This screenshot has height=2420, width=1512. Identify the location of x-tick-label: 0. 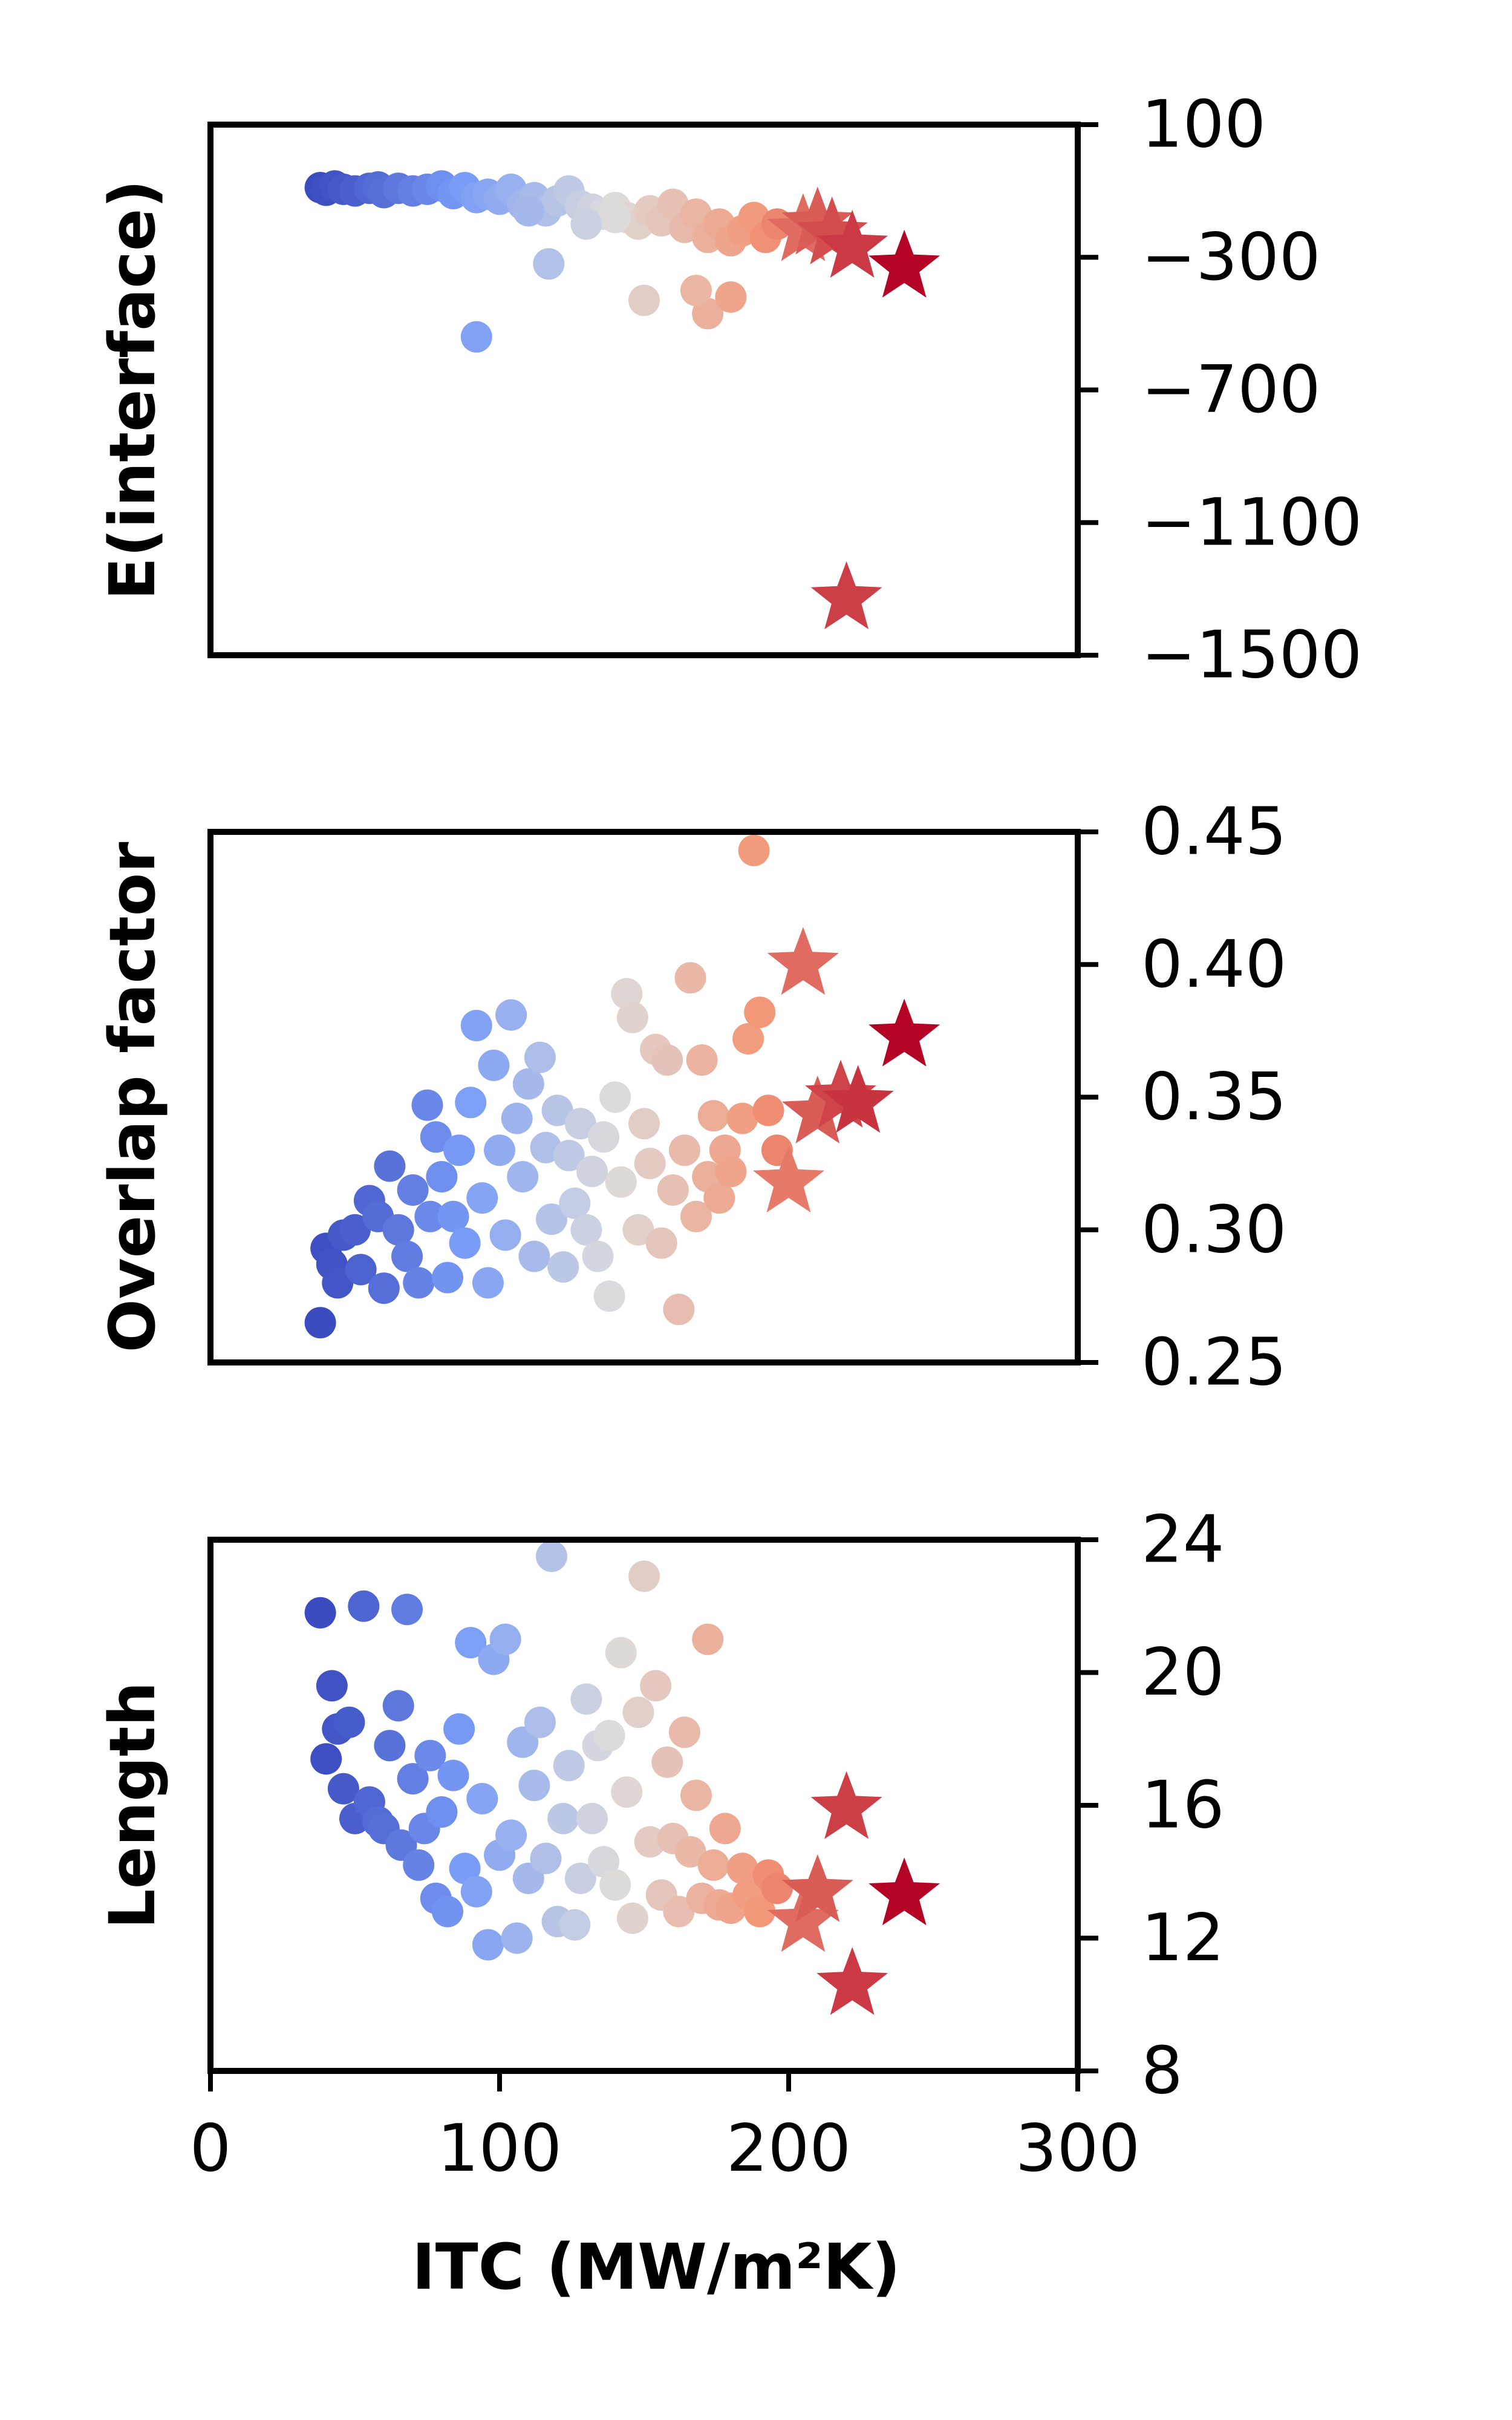
(211, 2148).